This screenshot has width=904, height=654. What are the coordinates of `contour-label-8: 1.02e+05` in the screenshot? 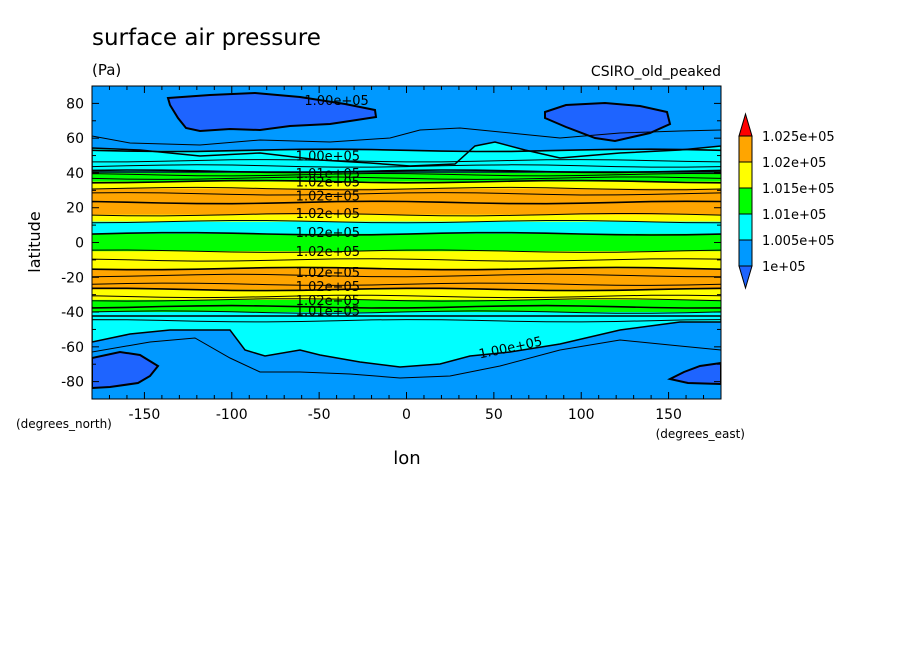 It's located at (328, 273).